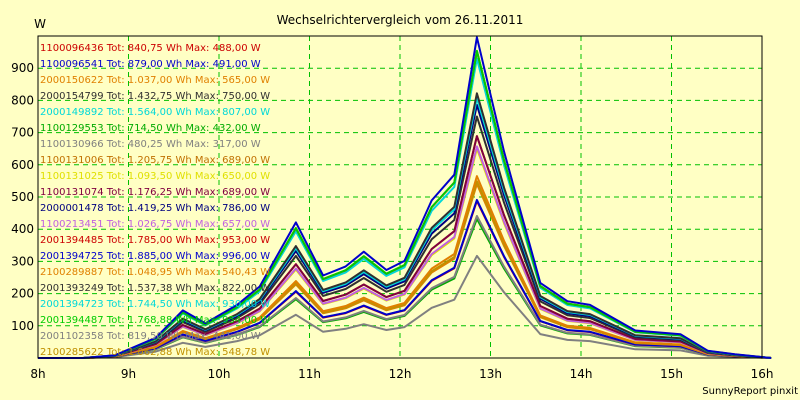 This screenshot has width=800, height=400. What do you see at coordinates (22, 229) in the screenshot?
I see `y-tick-label: 400` at bounding box center [22, 229].